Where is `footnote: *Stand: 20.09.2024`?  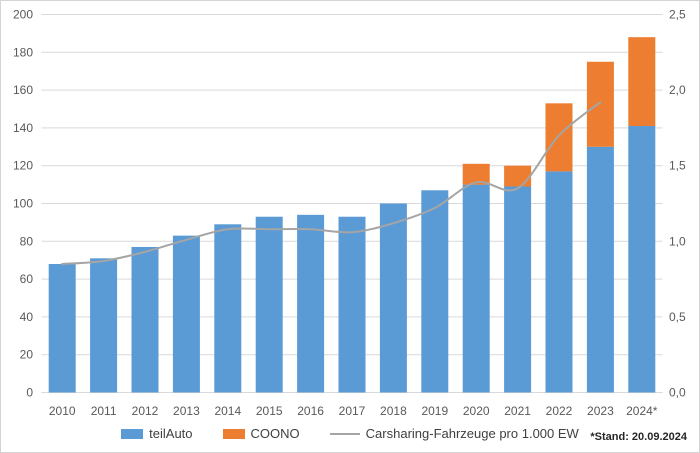 footnote: *Stand: 20.09.2024 is located at coordinates (638, 437).